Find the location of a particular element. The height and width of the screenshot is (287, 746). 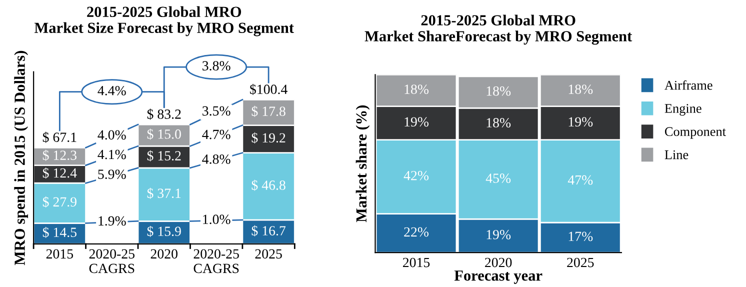

chart-title: 2015-2025 Global MRO Market Size Forecast by MRO Segment is located at coordinates (164, 21).